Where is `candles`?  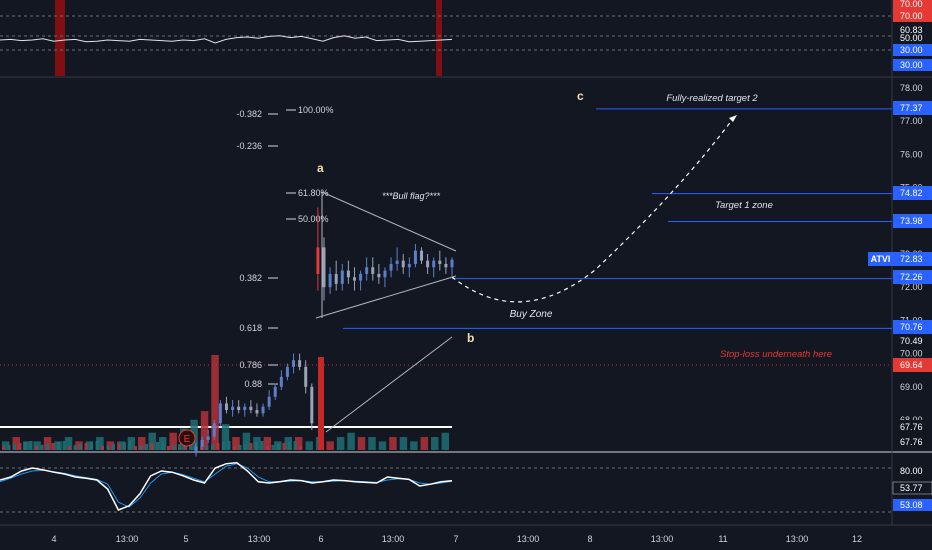
candles is located at coordinates (324, 332).